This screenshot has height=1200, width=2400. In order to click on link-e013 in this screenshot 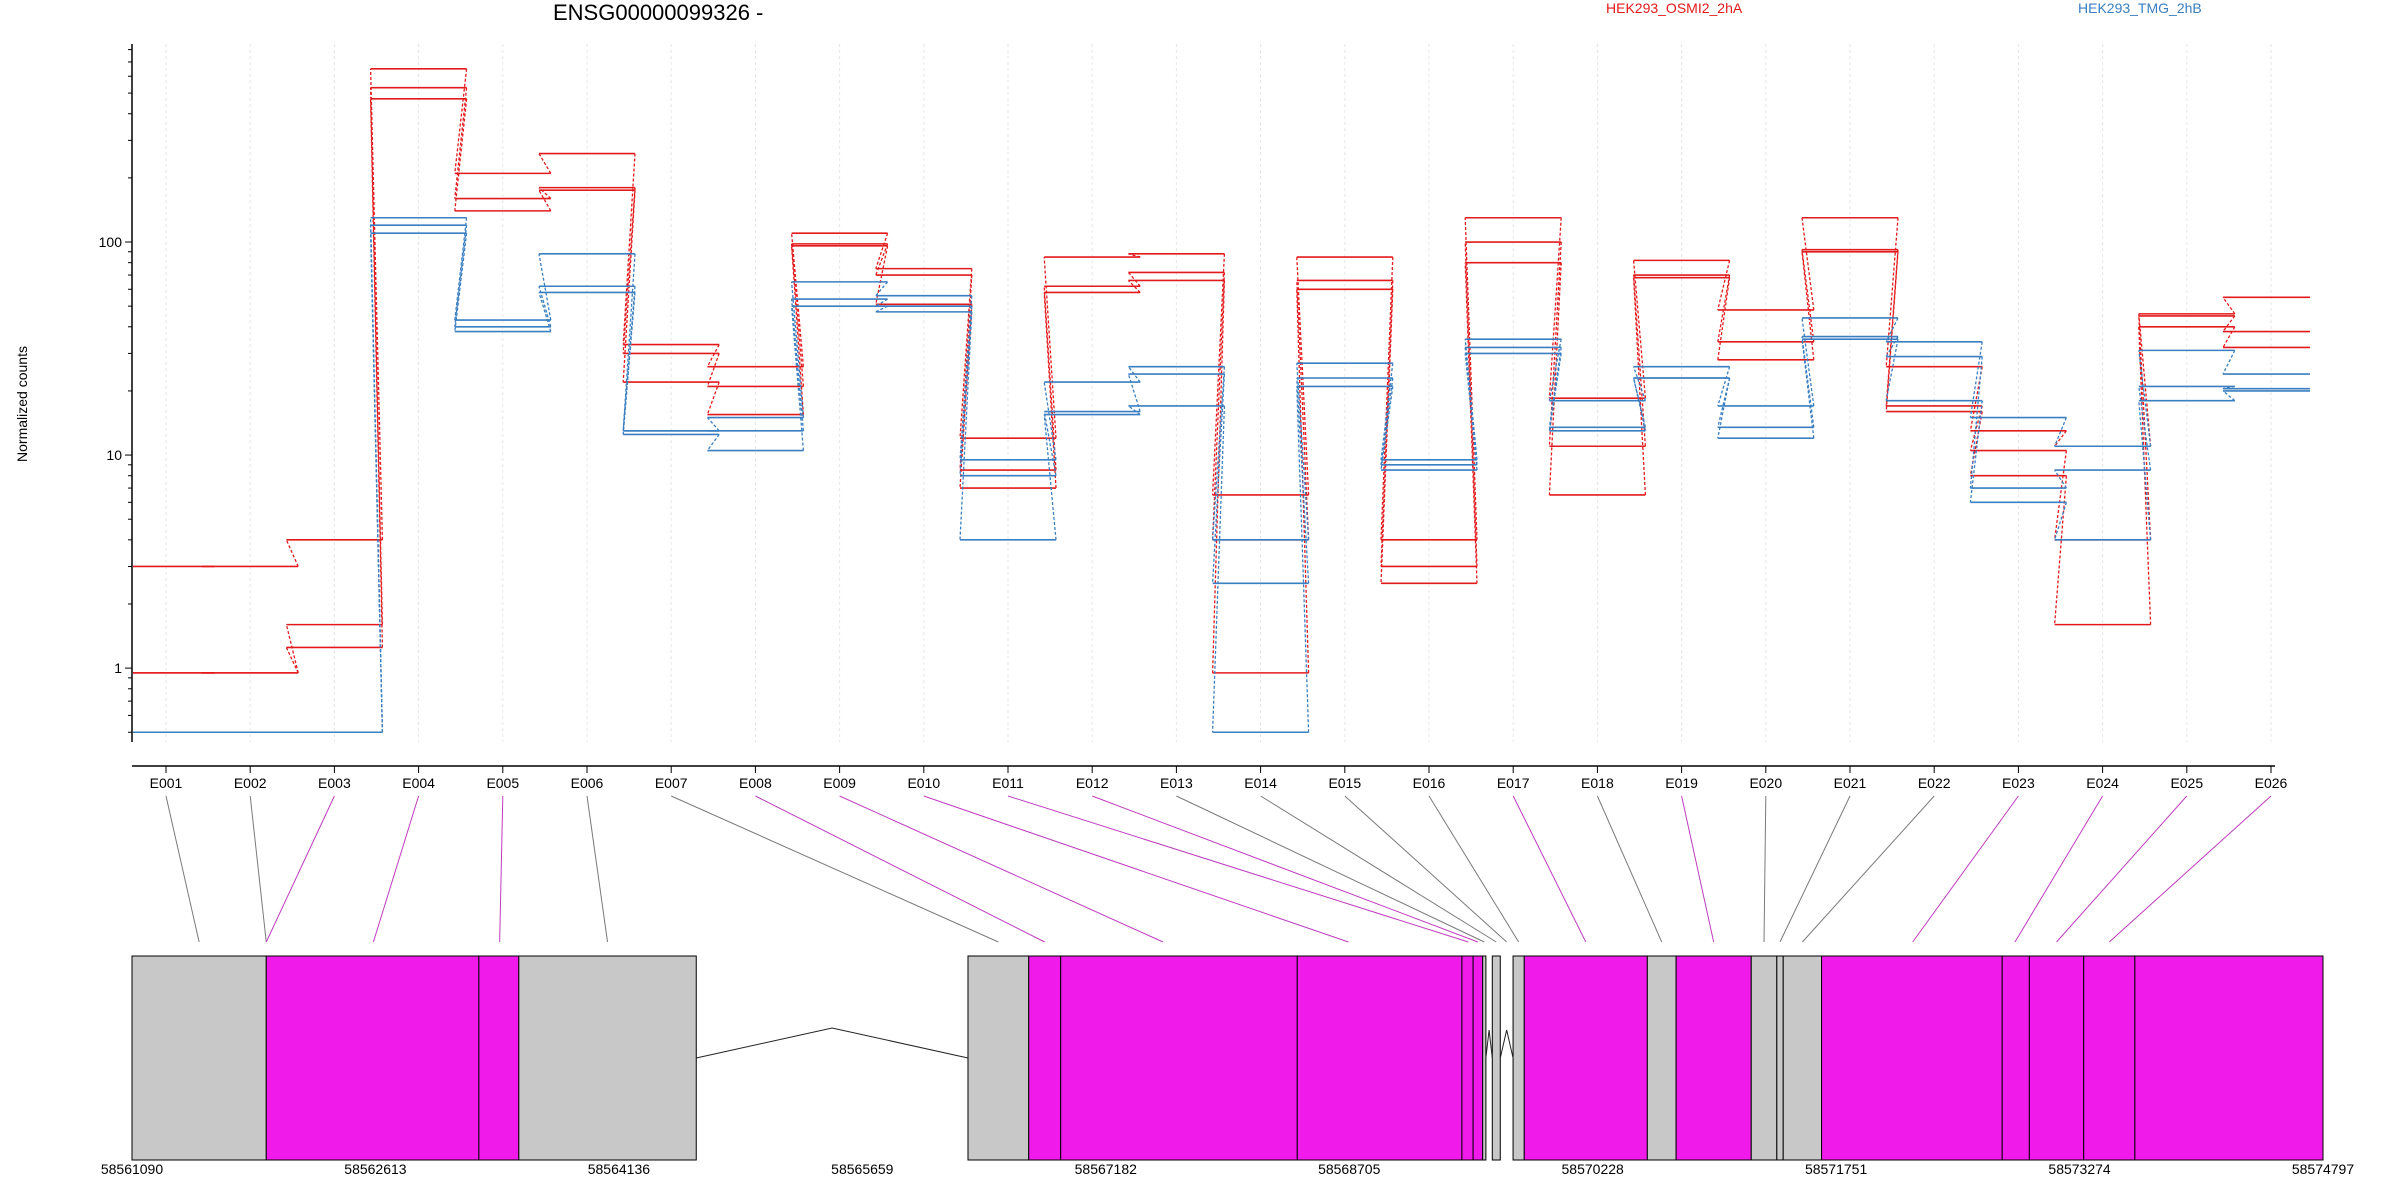, I will do `click(1330, 869)`.